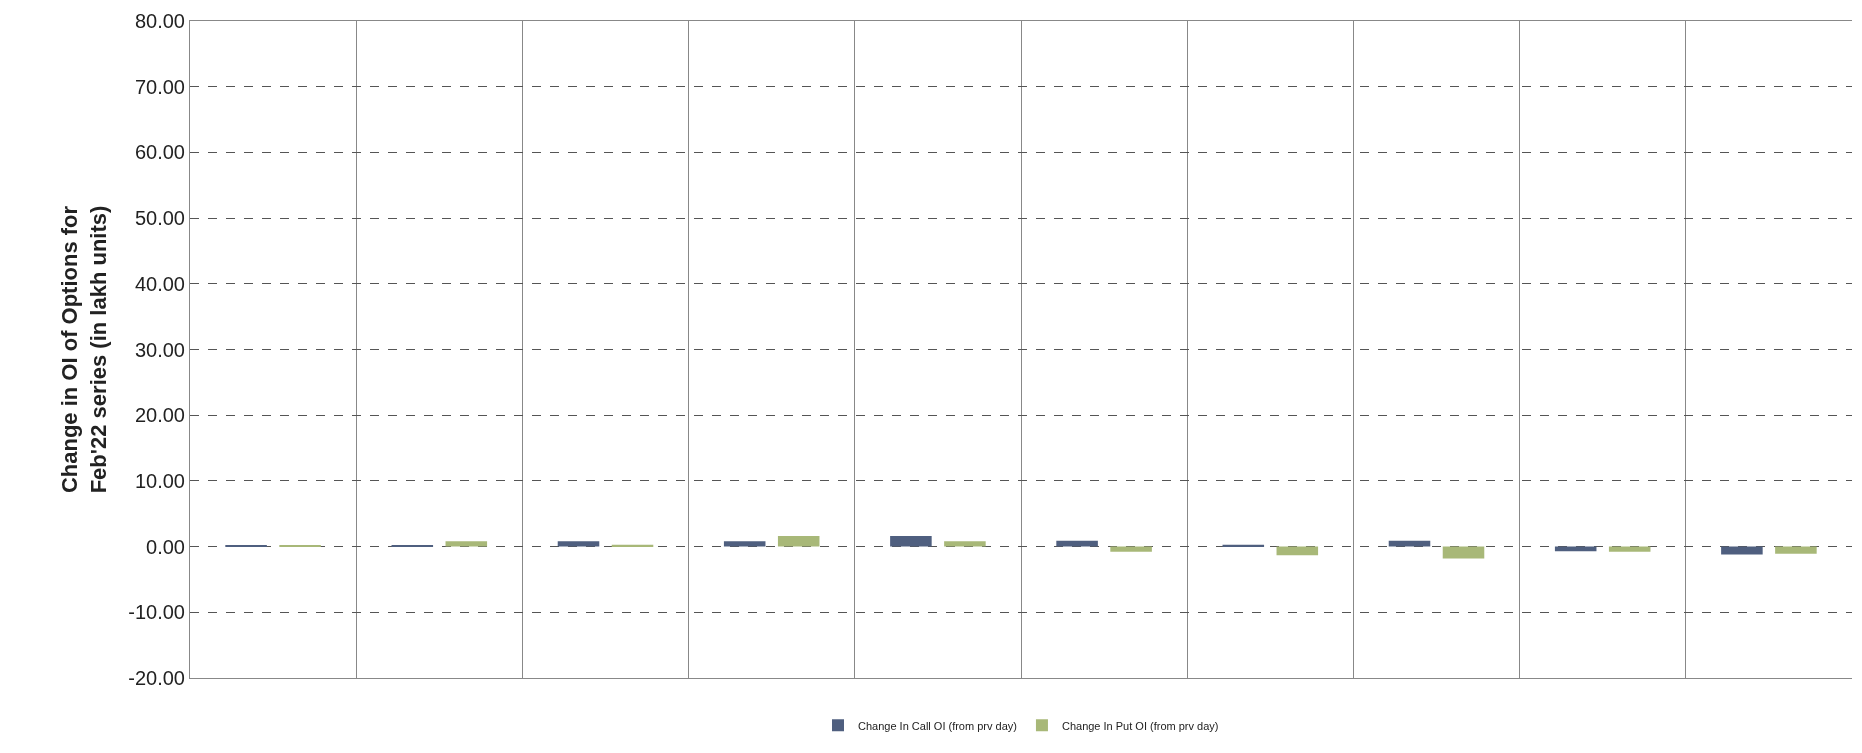  Describe the element at coordinates (159, 152) in the screenshot. I see `y-tick-label: 60.00` at that location.